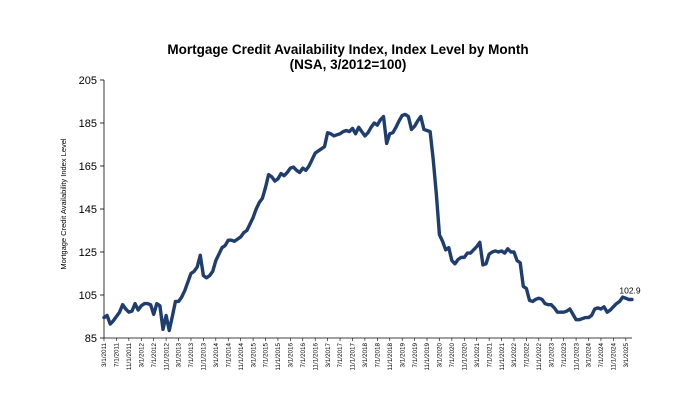 The width and height of the screenshot is (696, 416). Describe the element at coordinates (551, 355) in the screenshot. I see `x-tick-label: 3/1/2023` at that location.